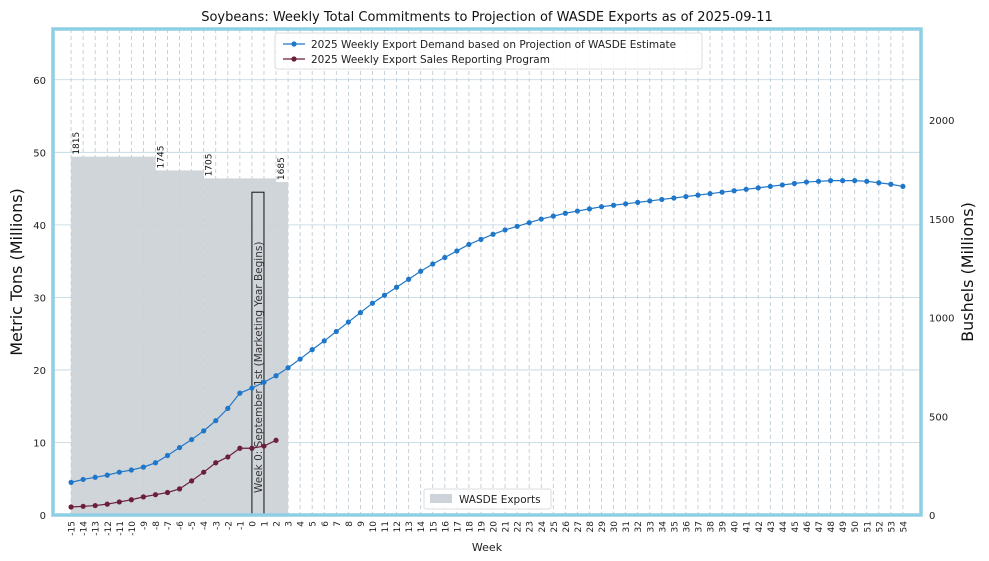  I want to click on y-tick-label: 0, so click(43, 516).